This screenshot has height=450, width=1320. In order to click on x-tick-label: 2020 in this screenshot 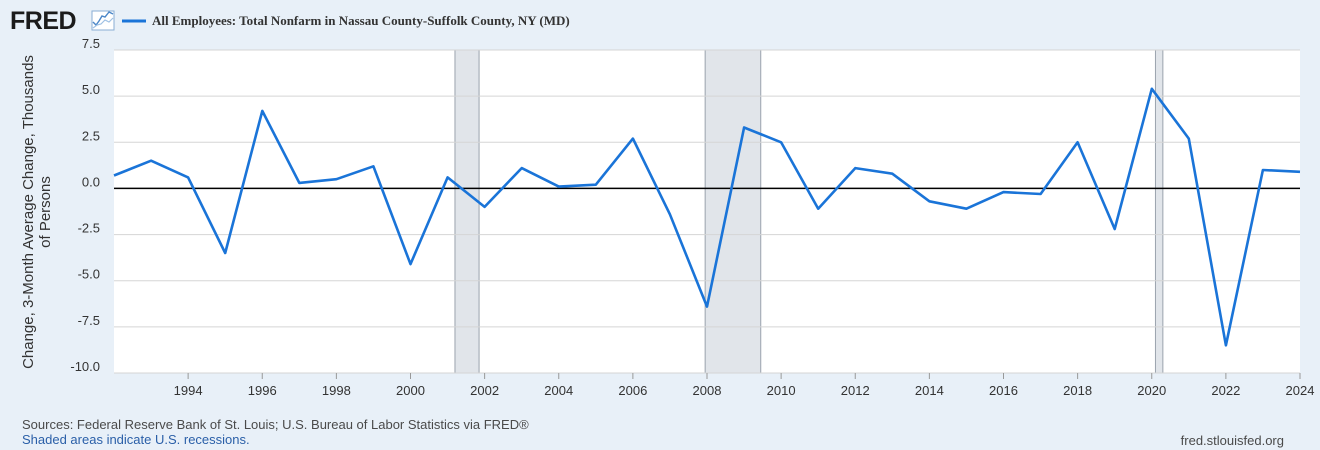, I will do `click(1151, 390)`.